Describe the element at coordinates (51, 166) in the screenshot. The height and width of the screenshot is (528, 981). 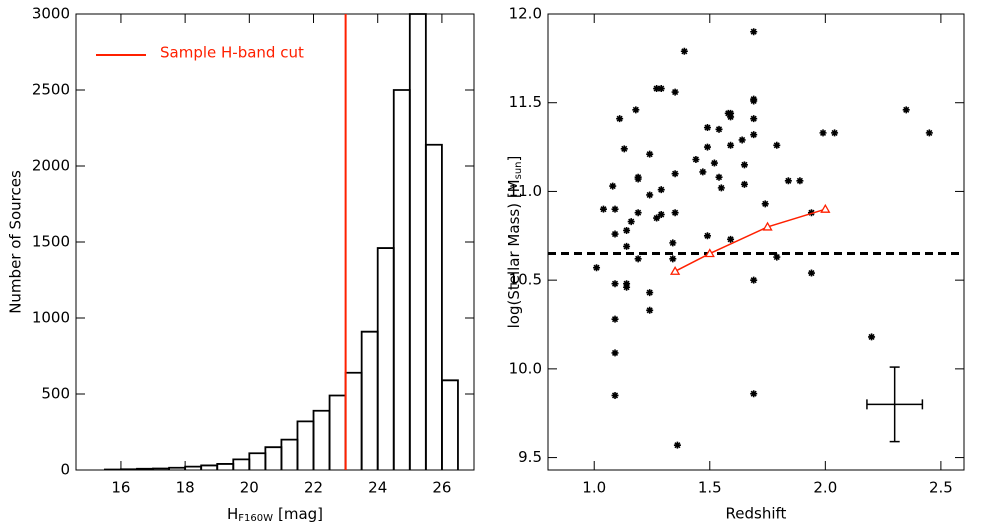
I see `y-tick-label: 2000` at that location.